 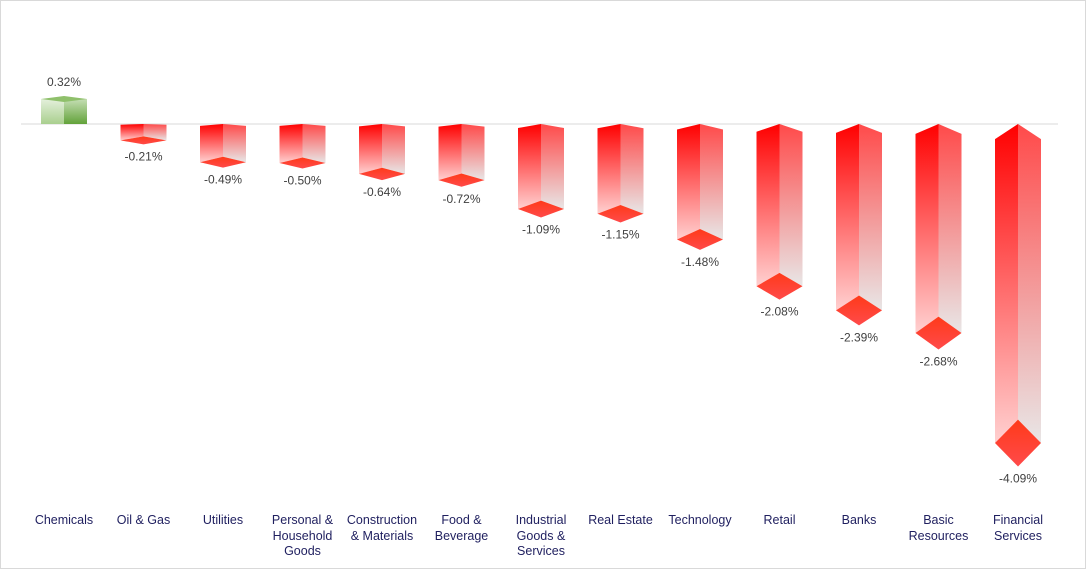 I want to click on bar-1-cap, so click(x=143, y=140).